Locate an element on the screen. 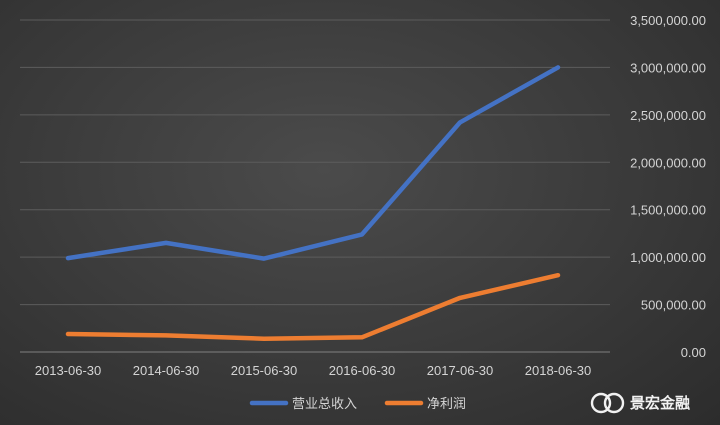  x-tick-label: 2013-06-30 is located at coordinates (68, 370).